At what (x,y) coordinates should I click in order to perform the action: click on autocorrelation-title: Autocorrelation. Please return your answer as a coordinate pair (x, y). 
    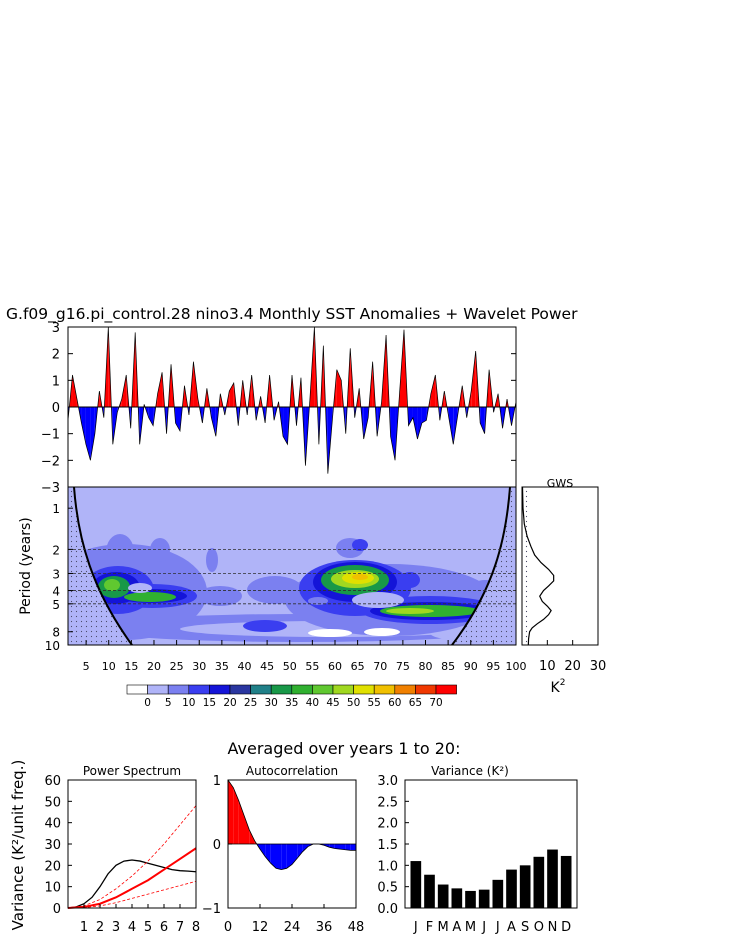
    Looking at the image, I should click on (292, 771).